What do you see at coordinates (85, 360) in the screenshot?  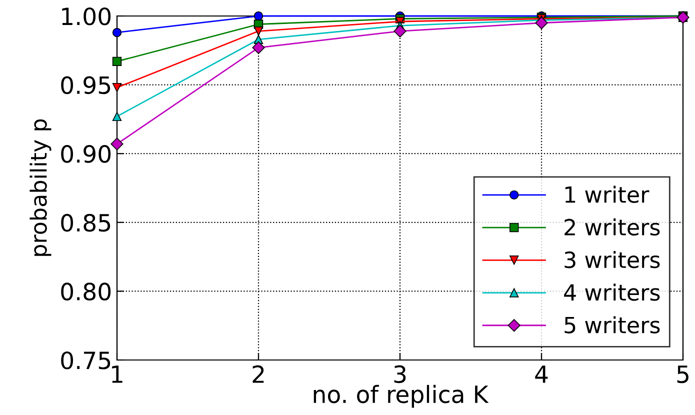 I see `y-tick-label: 0.75` at bounding box center [85, 360].